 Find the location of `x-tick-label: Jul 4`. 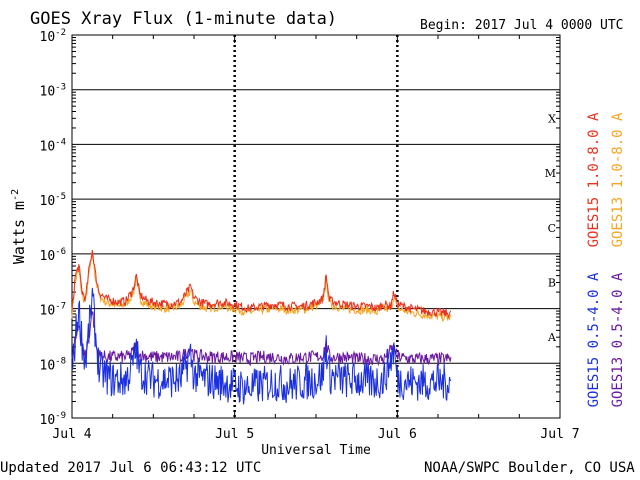

x-tick-label: Jul 4 is located at coordinates (71, 434).